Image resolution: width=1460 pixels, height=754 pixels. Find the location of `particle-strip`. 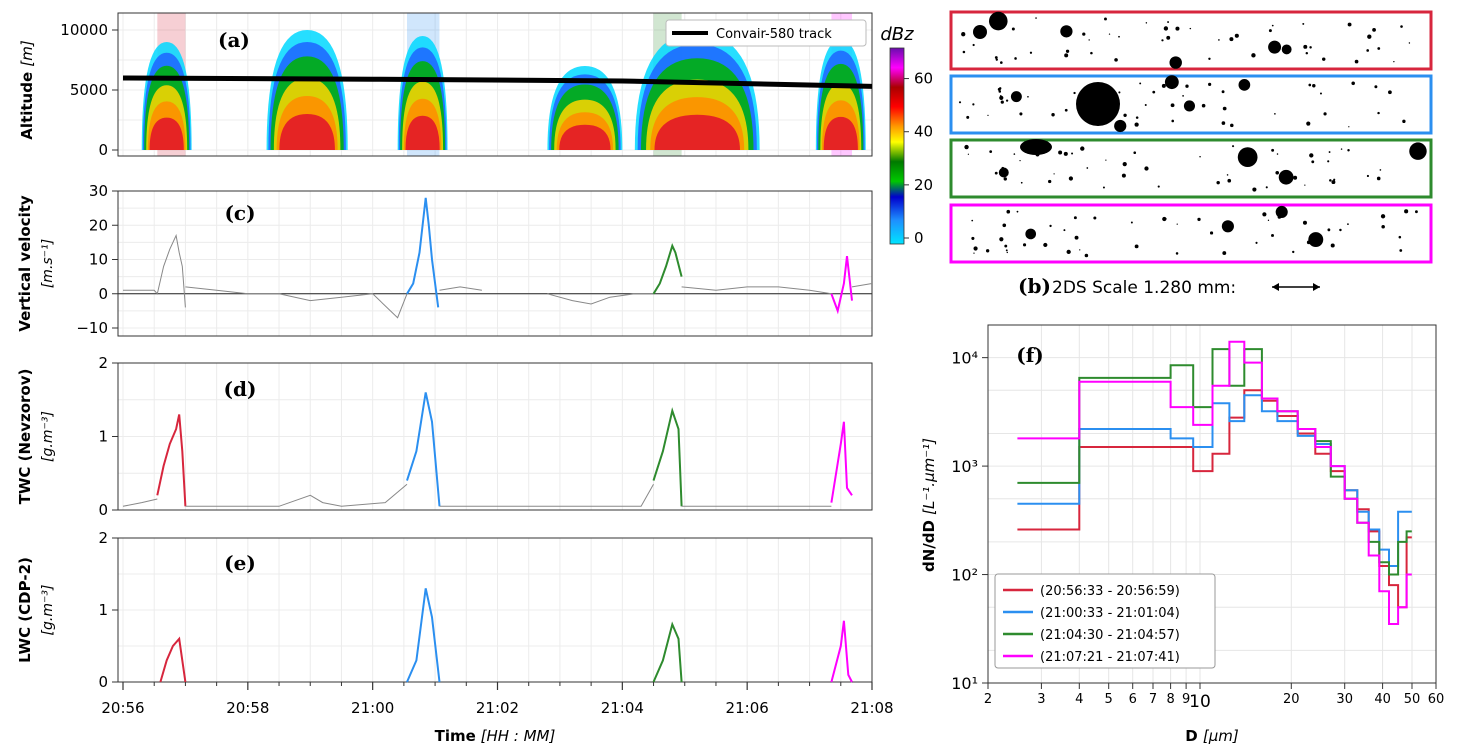

particle-strip is located at coordinates (1191, 233).